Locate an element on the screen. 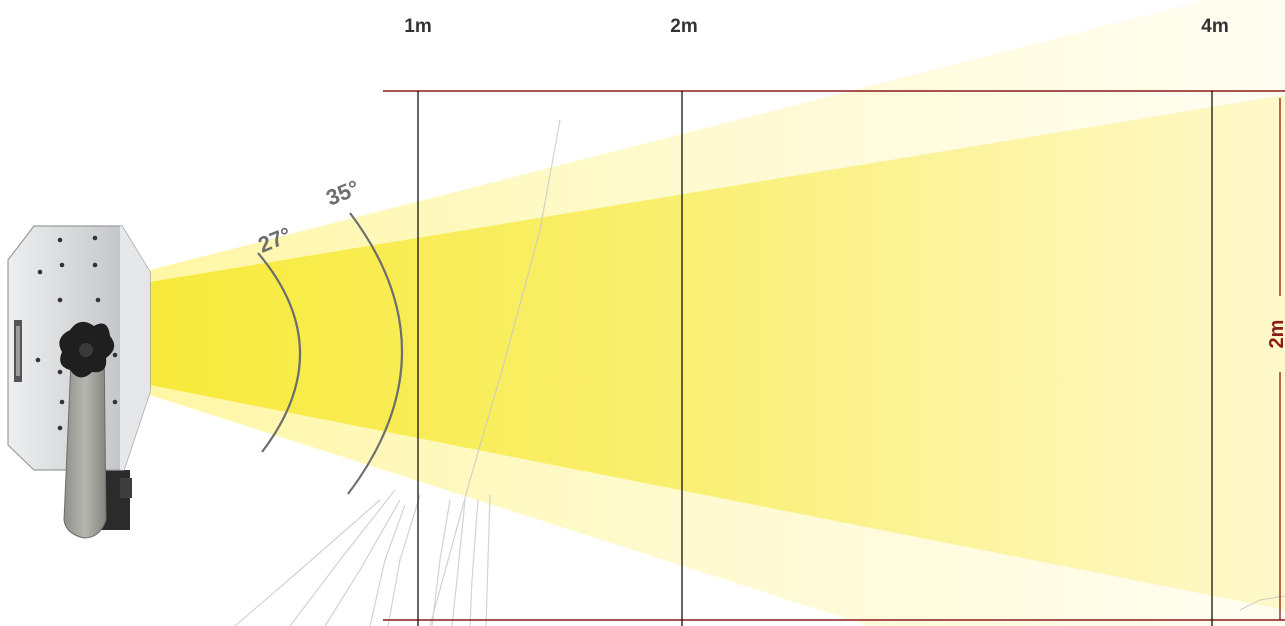  distance-label-4m: 4m is located at coordinates (1214, 26).